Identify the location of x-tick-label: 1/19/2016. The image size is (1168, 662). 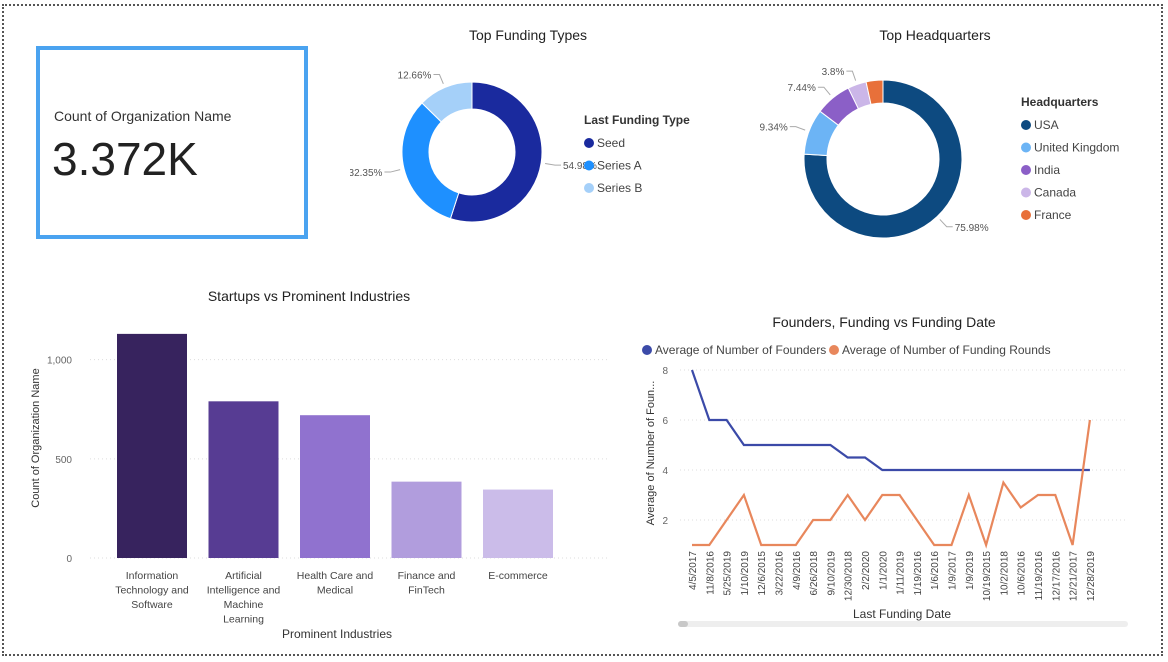
(918, 573).